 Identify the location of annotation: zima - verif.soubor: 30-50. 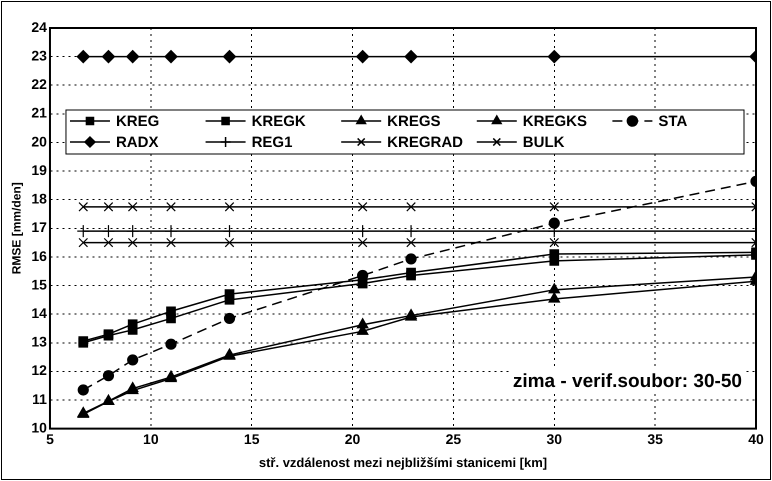
(627, 381).